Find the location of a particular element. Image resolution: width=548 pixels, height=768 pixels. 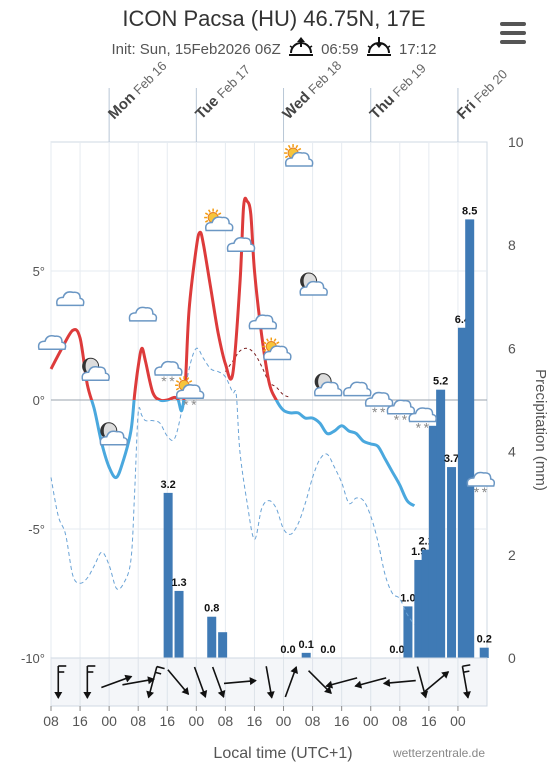

precipitation-value-label: 1.3 is located at coordinates (178, 583).